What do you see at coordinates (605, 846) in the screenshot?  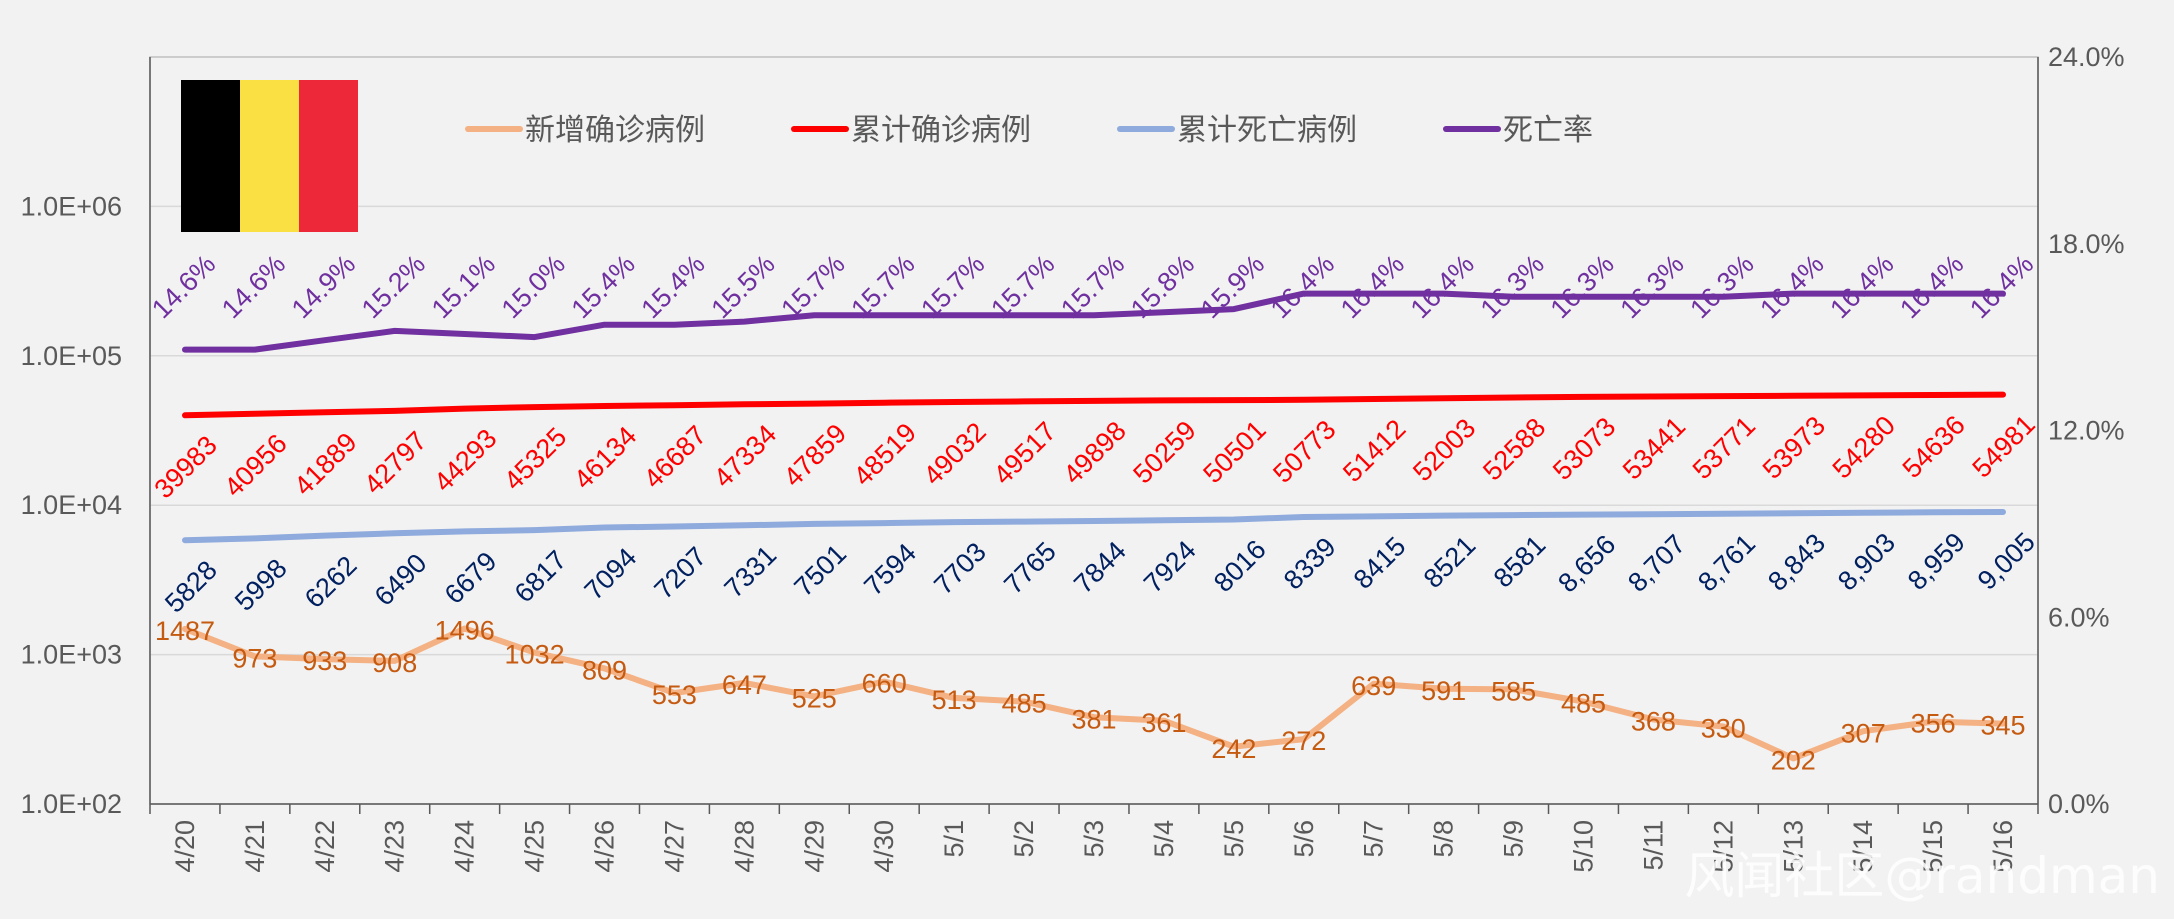 I see `x-tick-label: 4/26` at bounding box center [605, 846].